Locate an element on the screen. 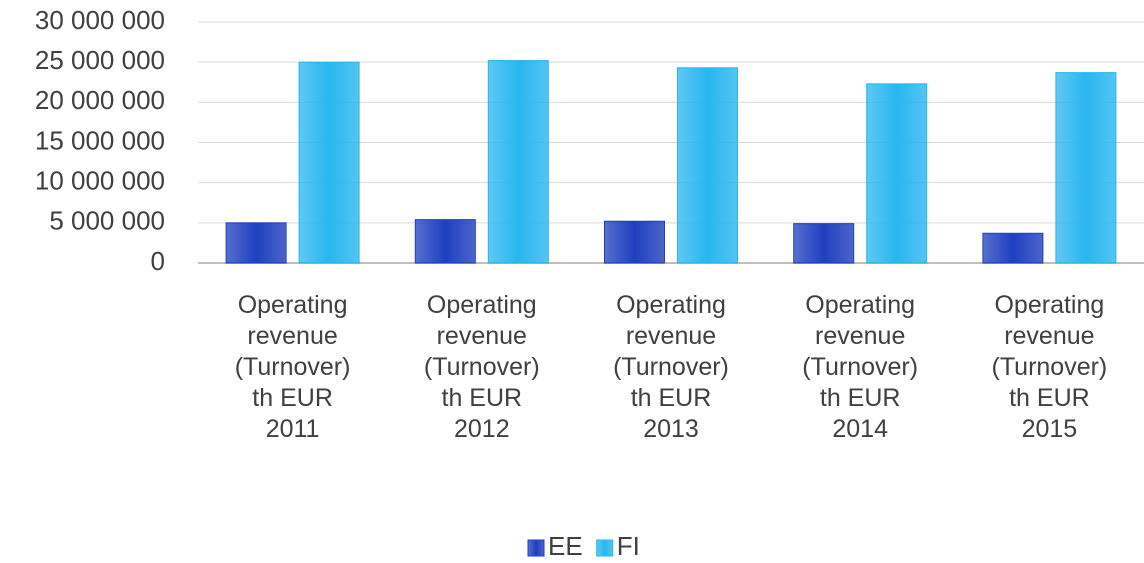  x-tick-label: Operating revenue (Turnover) th EUR 2015 is located at coordinates (1049, 367).